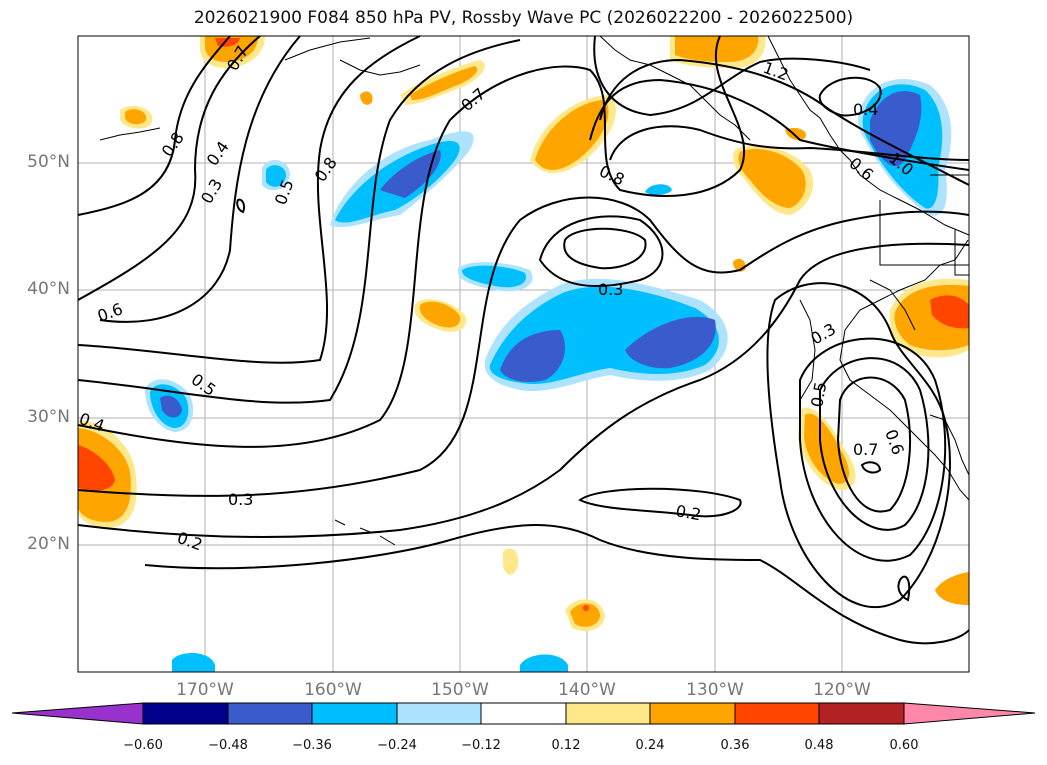 This screenshot has width=1047, height=765. Describe the element at coordinates (333, 690) in the screenshot. I see `lon-label-160w: 160°W` at that location.